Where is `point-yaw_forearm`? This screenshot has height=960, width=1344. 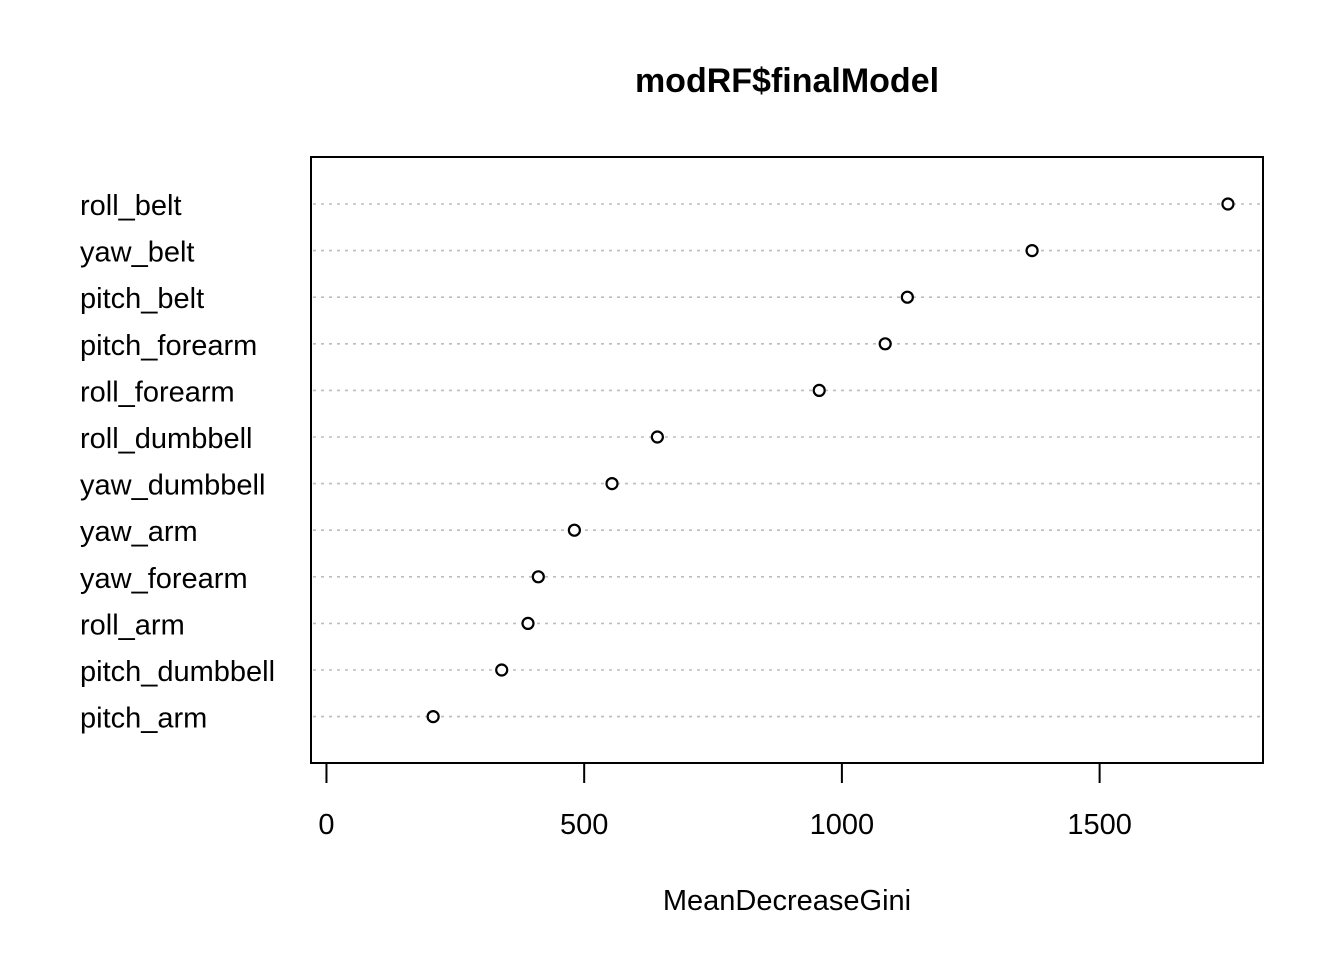
point-yaw_forearm is located at coordinates (538, 577).